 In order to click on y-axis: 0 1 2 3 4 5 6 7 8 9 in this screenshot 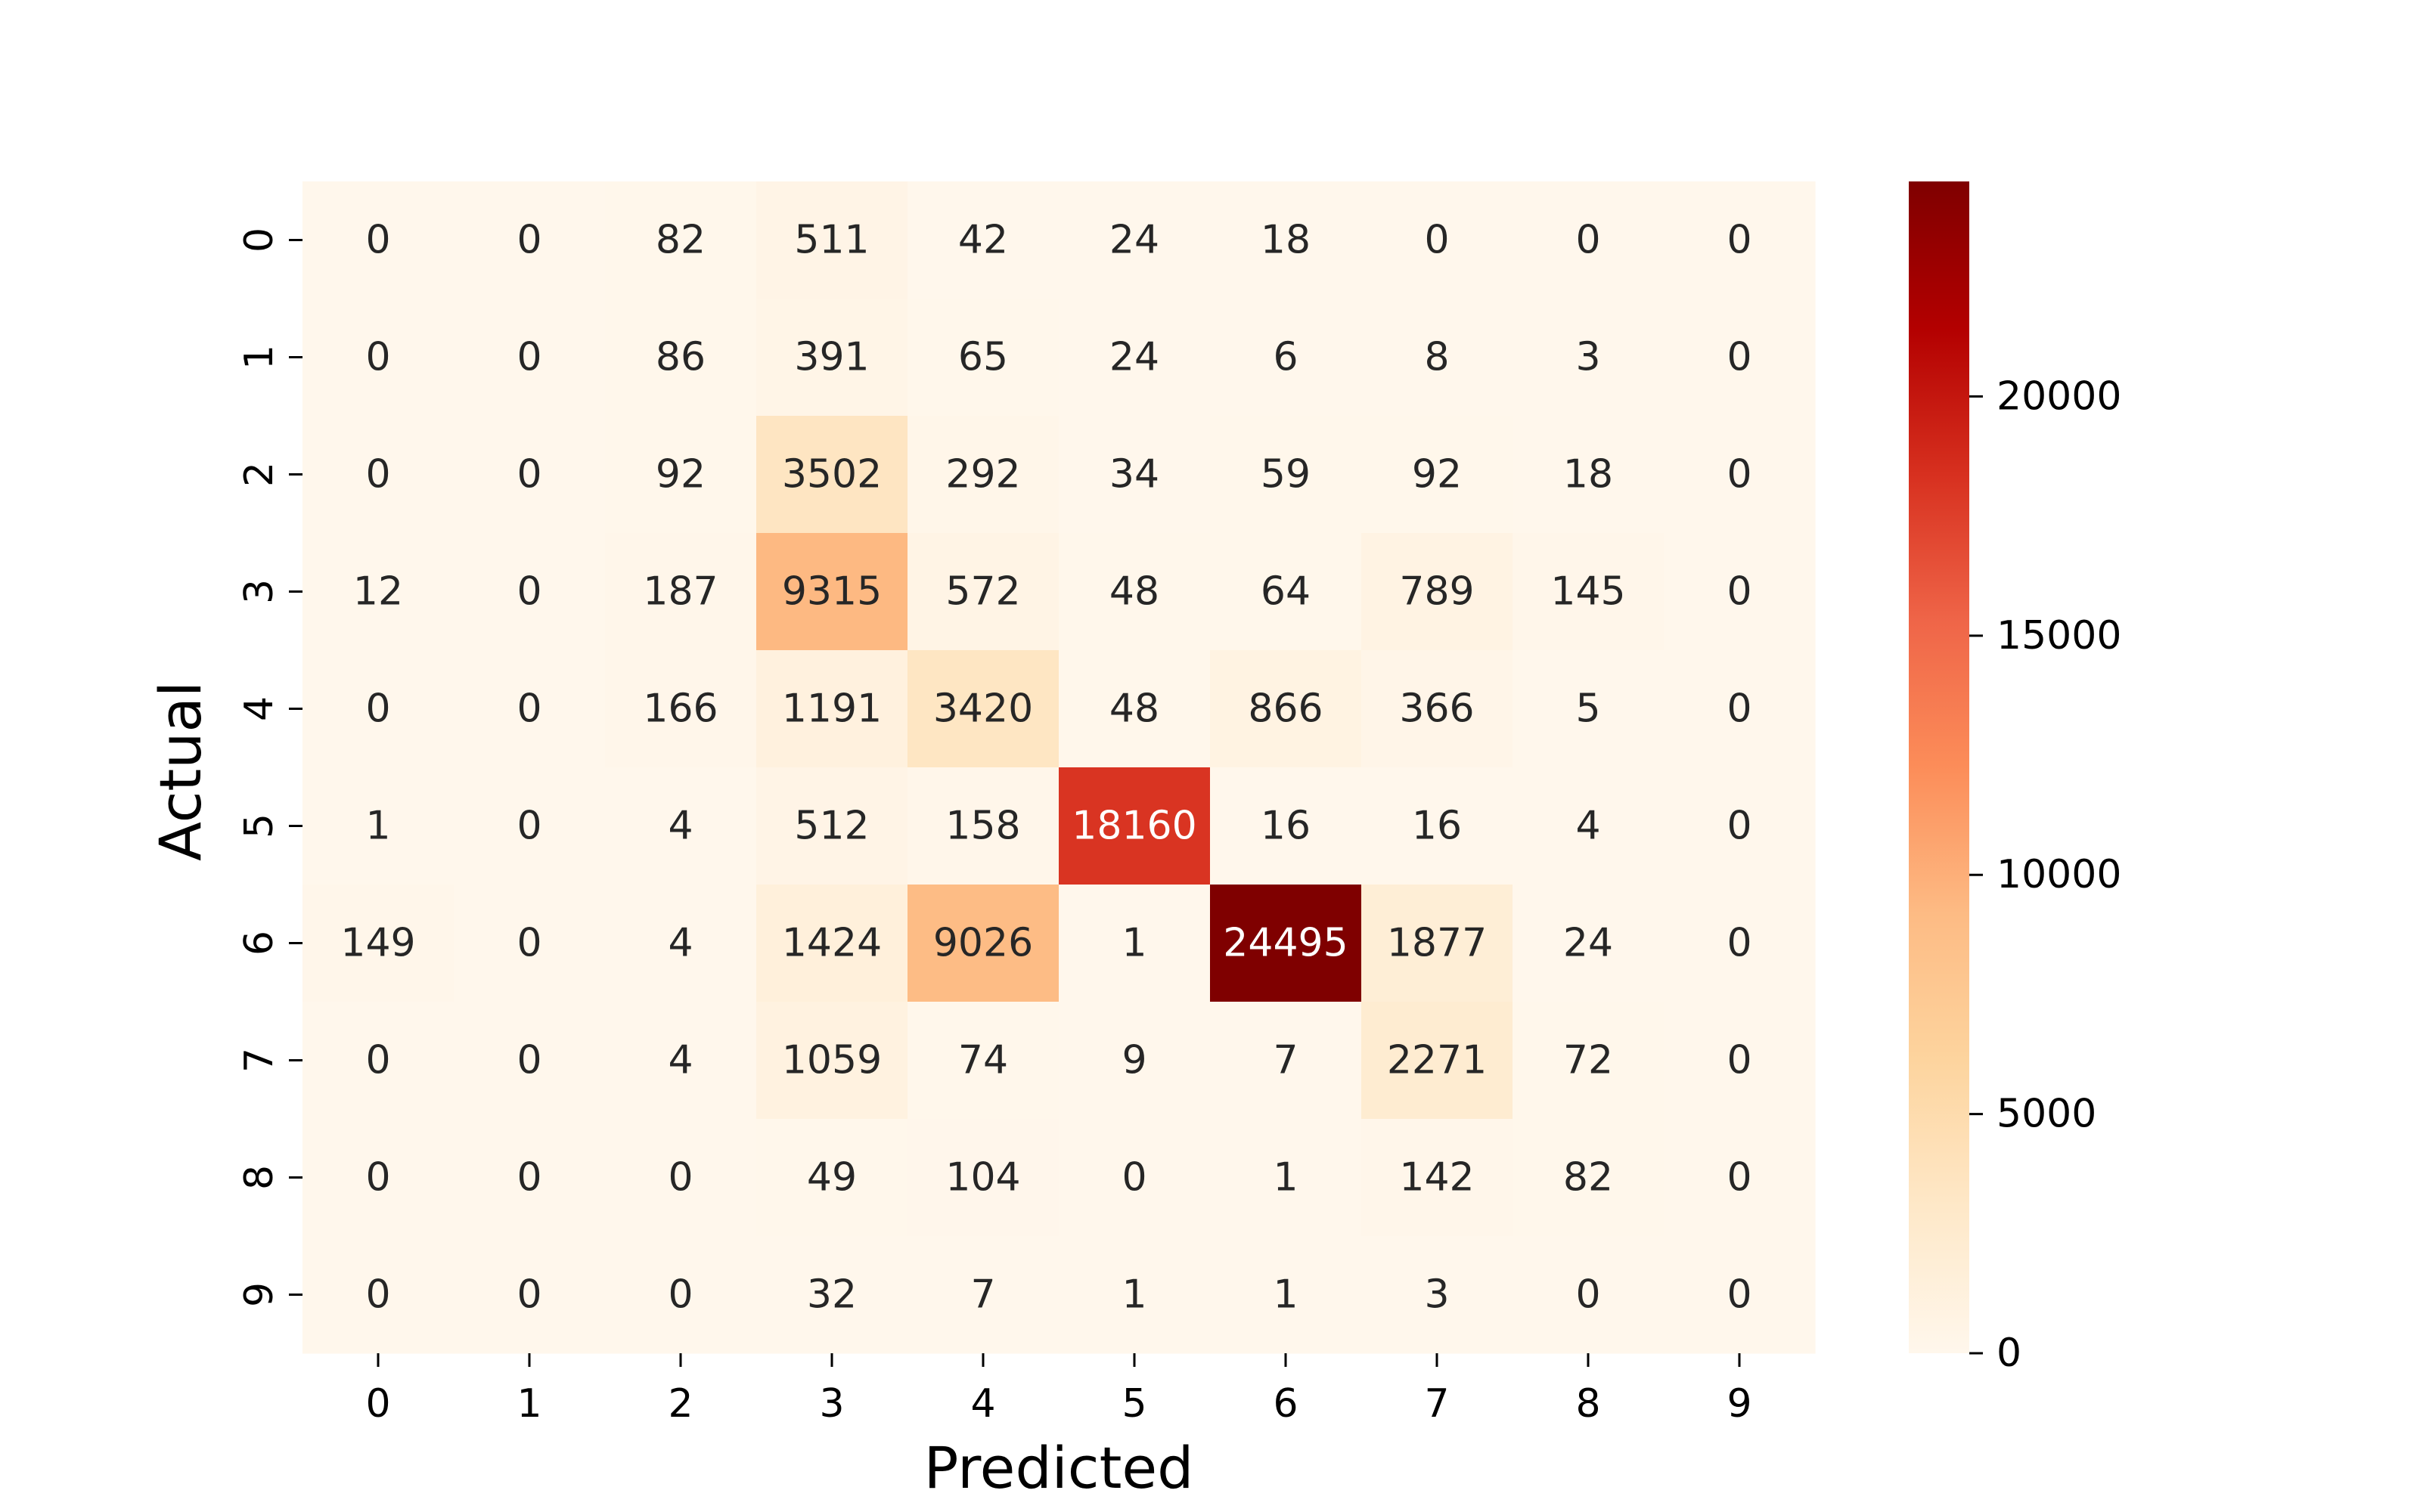, I will do `click(269, 767)`.